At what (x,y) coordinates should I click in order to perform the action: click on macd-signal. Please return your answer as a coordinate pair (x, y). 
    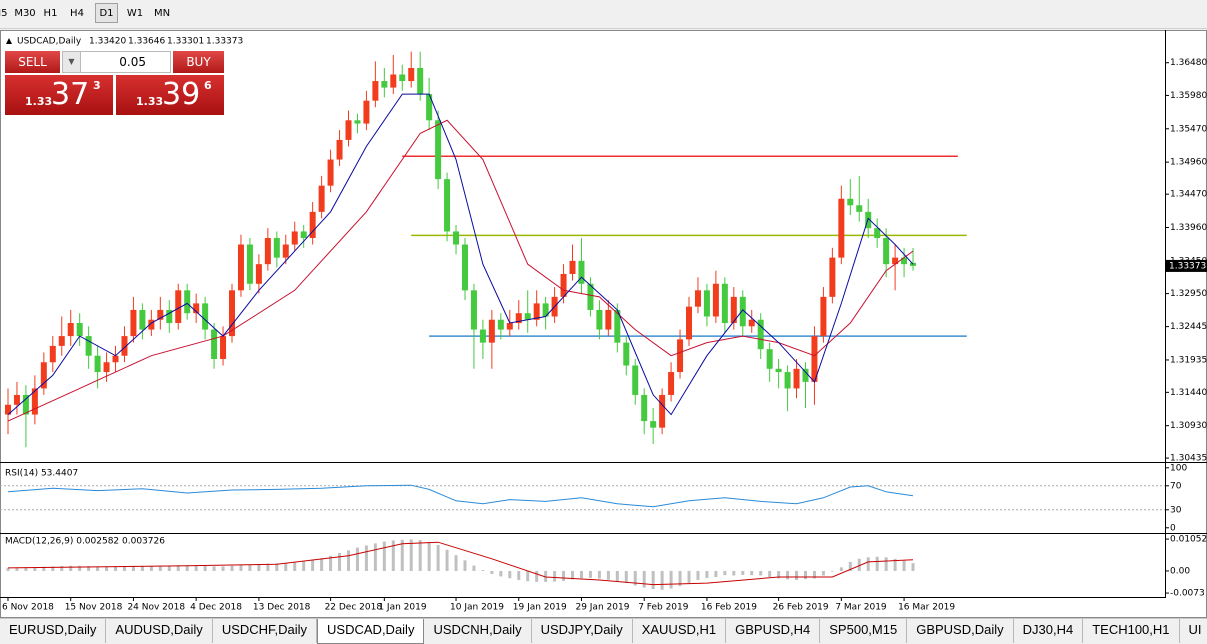
    Looking at the image, I should click on (460, 563).